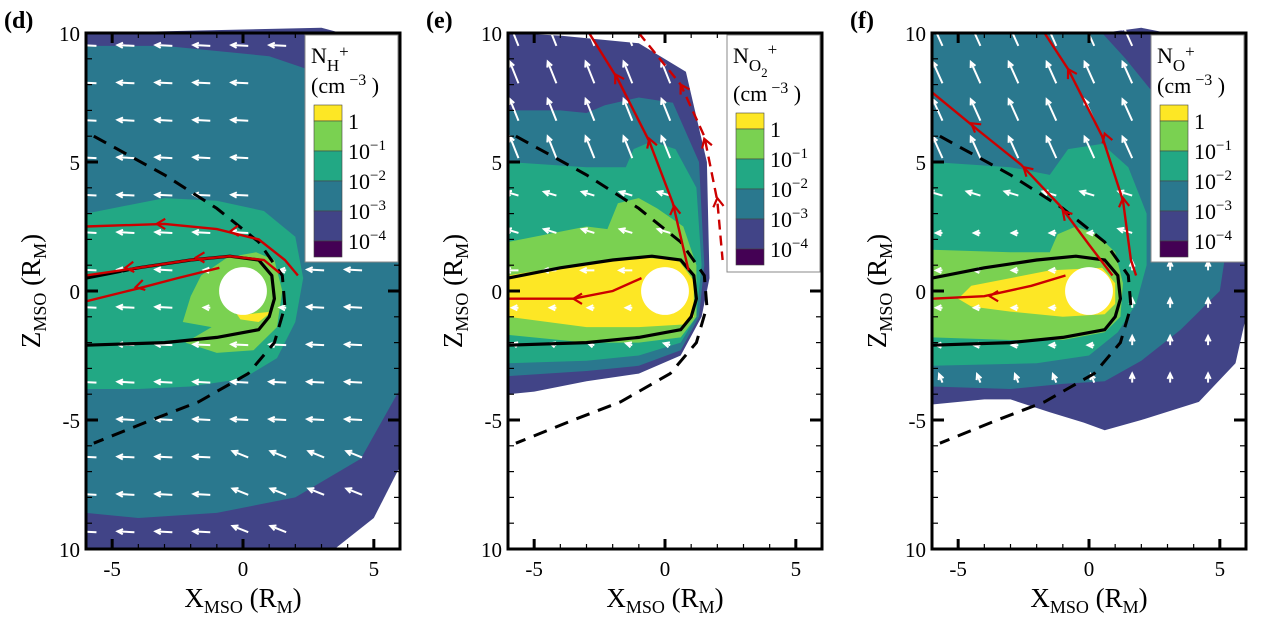  Describe the element at coordinates (353, 121) in the screenshot. I see `legend-level-label: 1` at that location.